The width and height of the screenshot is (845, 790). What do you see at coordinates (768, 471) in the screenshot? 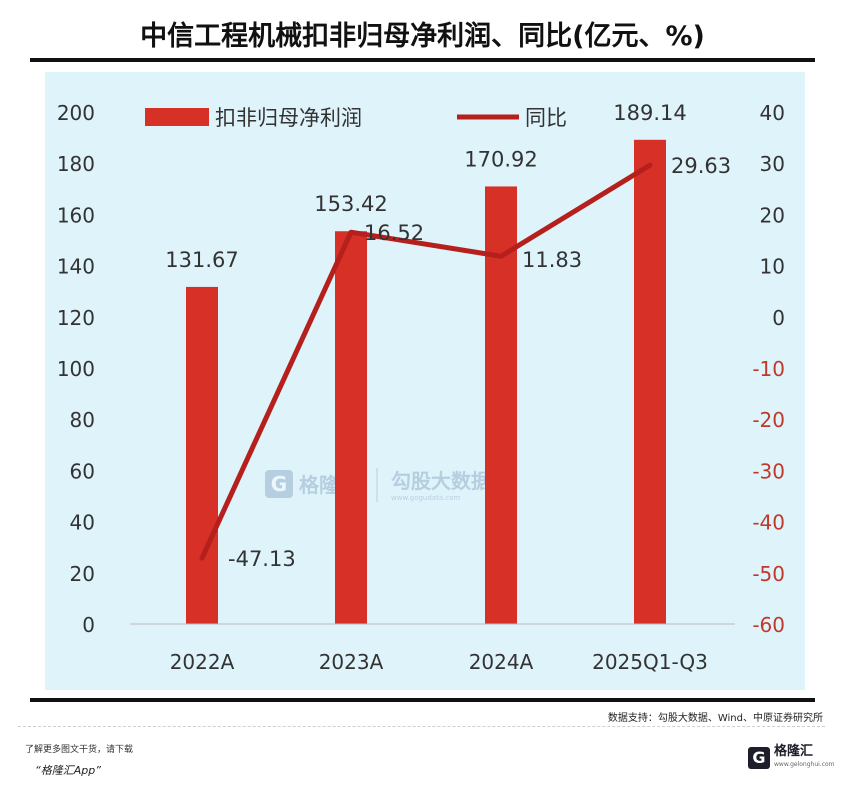
I see `right-y-tick-label: -30` at bounding box center [768, 471].